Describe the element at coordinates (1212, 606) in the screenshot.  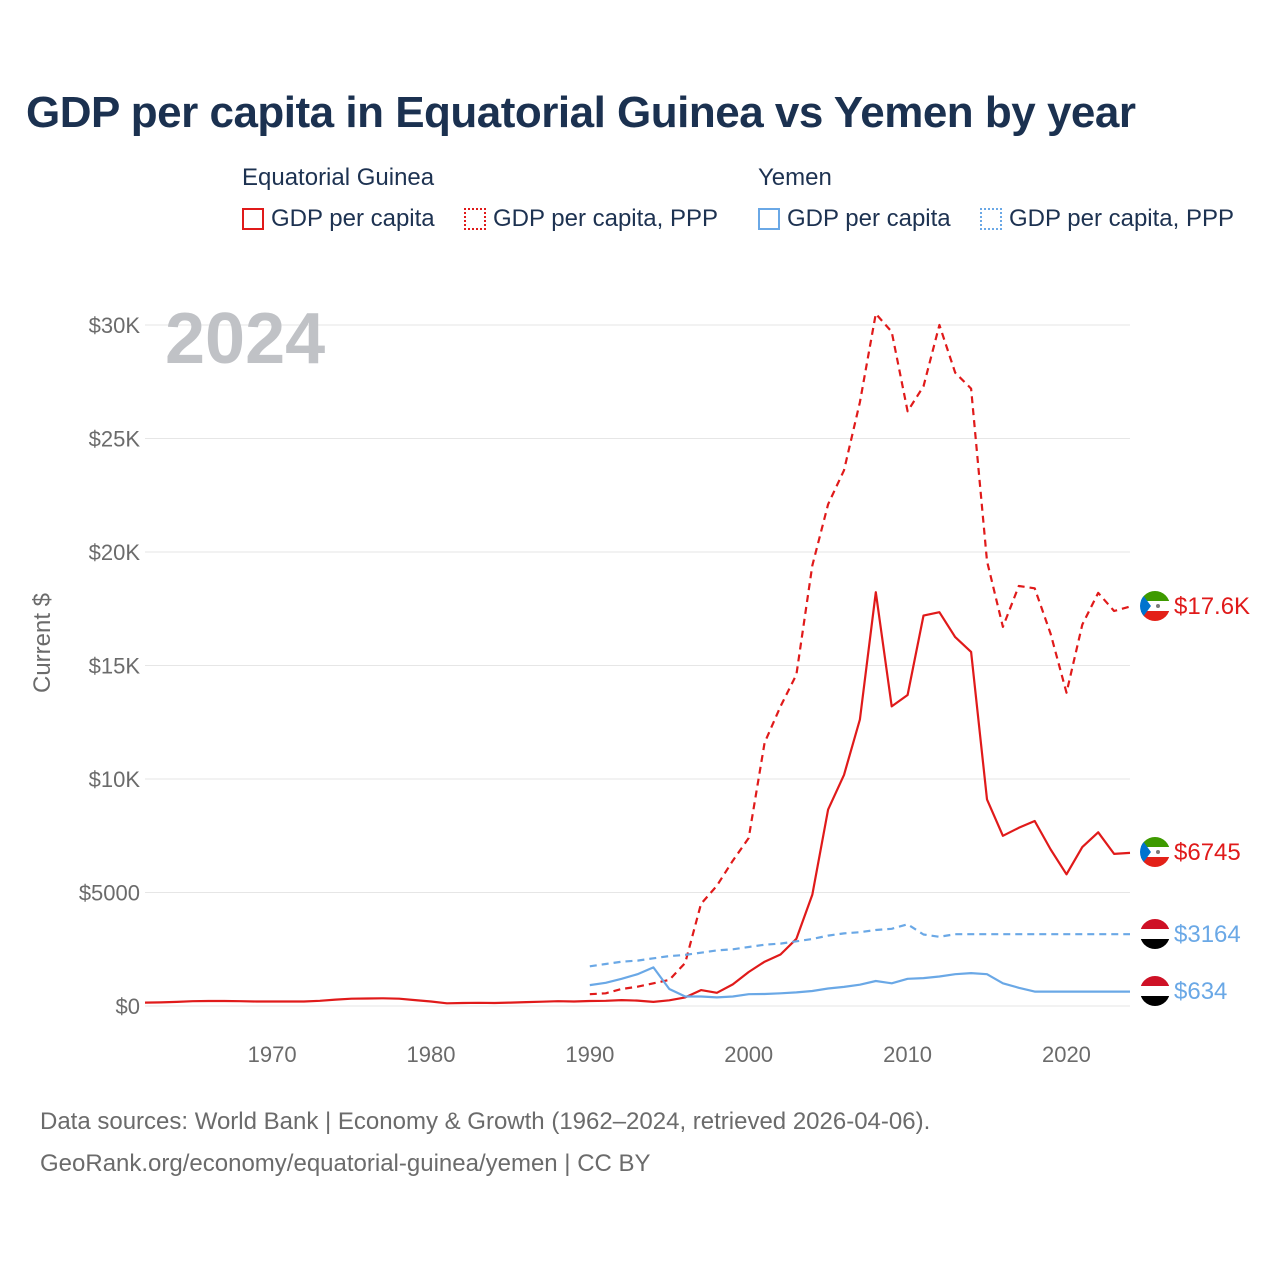
I see `end-value-label: $17.6K` at that location.